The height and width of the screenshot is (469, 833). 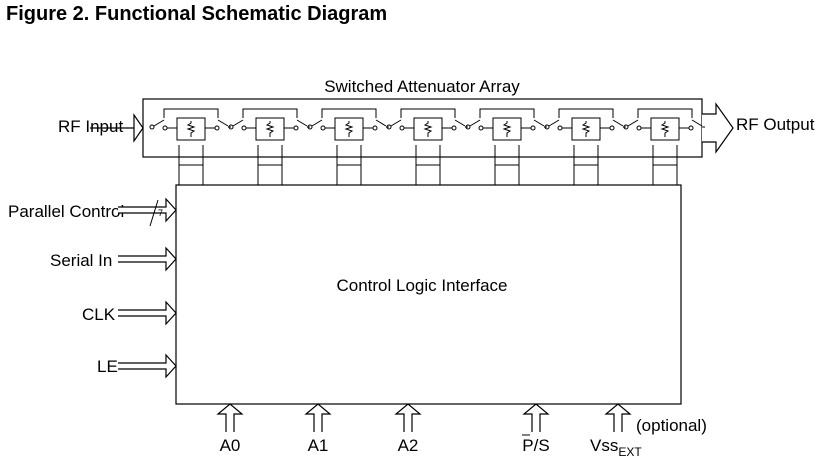 I want to click on bus-width-label: 7, so click(x=160, y=213).